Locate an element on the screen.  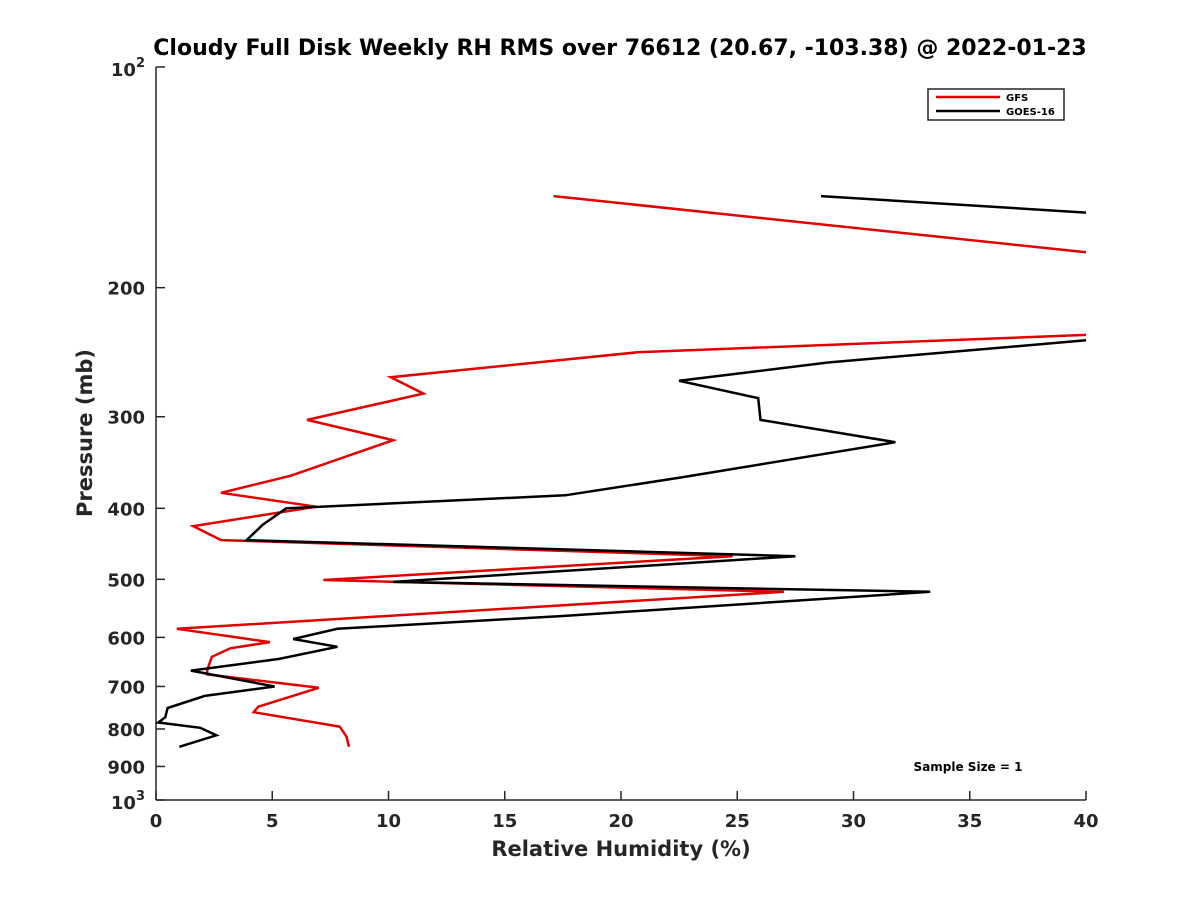
y-axis-label: Pressure (mb) is located at coordinates (85, 433).